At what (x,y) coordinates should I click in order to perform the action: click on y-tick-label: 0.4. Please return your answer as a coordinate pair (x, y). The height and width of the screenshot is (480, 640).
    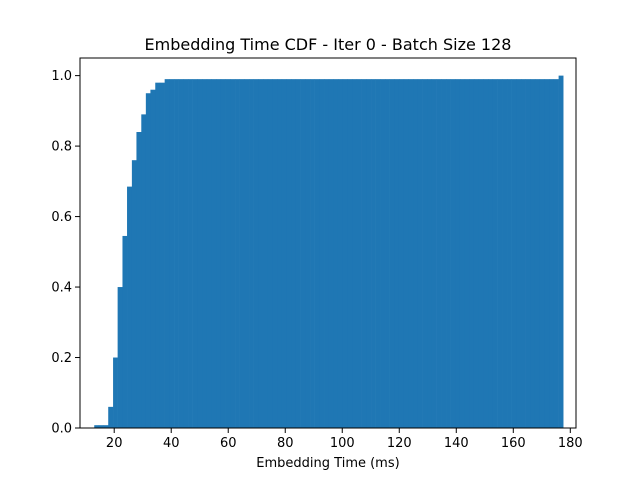
    Looking at the image, I should click on (61, 288).